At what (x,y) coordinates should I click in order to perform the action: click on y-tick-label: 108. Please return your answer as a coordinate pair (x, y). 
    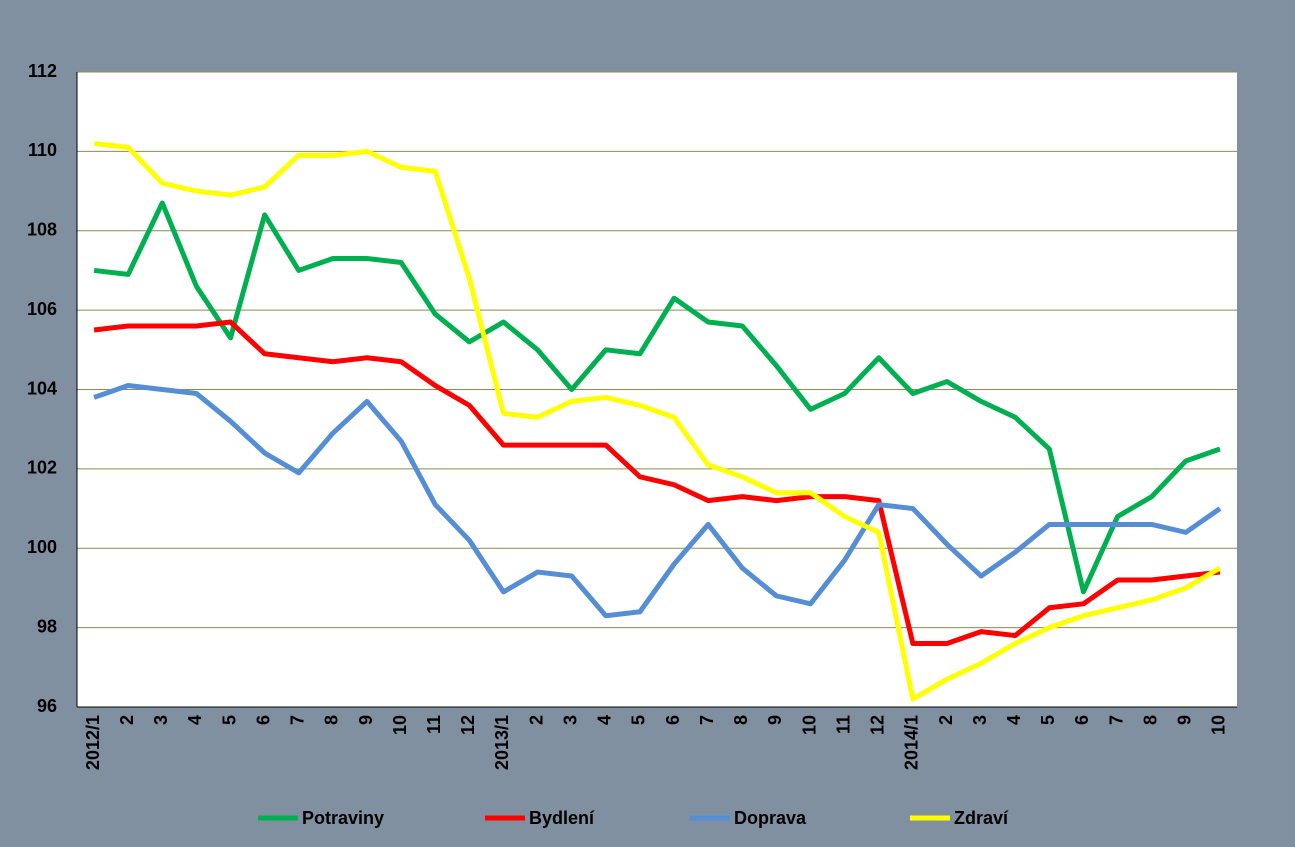
    Looking at the image, I should click on (42, 230).